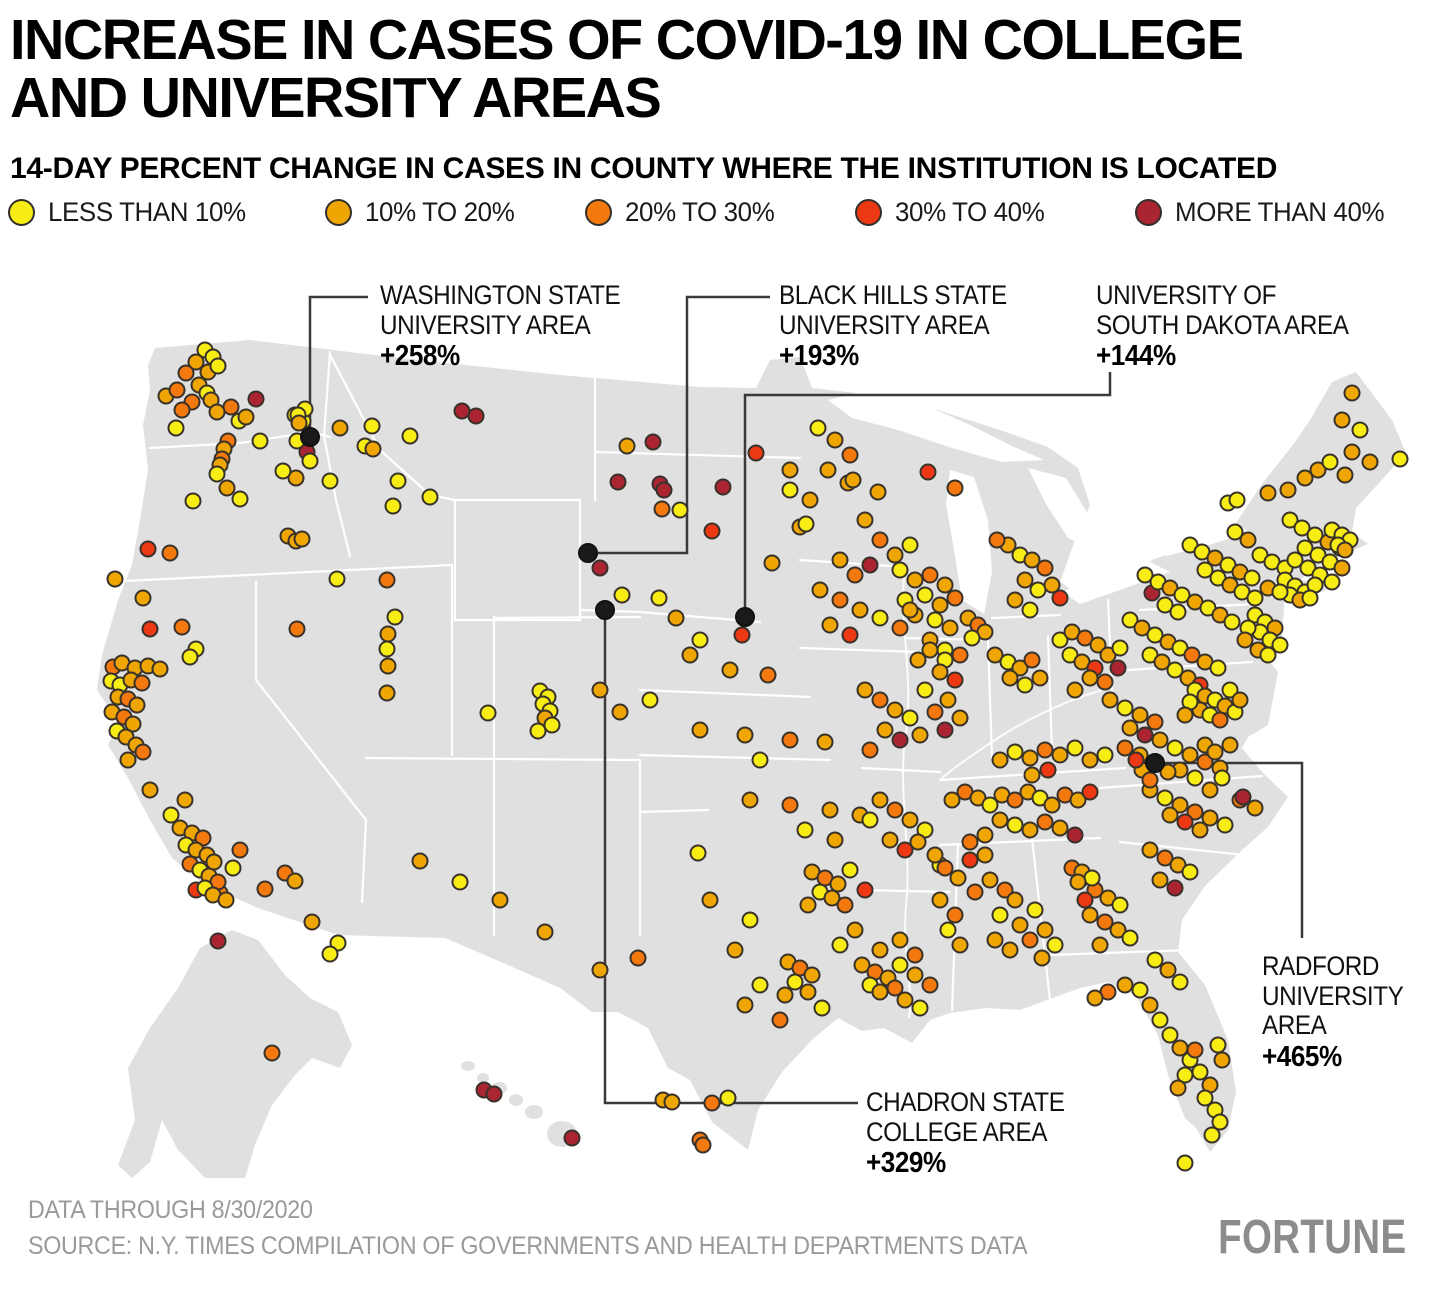 The image size is (1440, 1292). What do you see at coordinates (1039, 502) in the screenshot?
I see `great-lakes` at bounding box center [1039, 502].